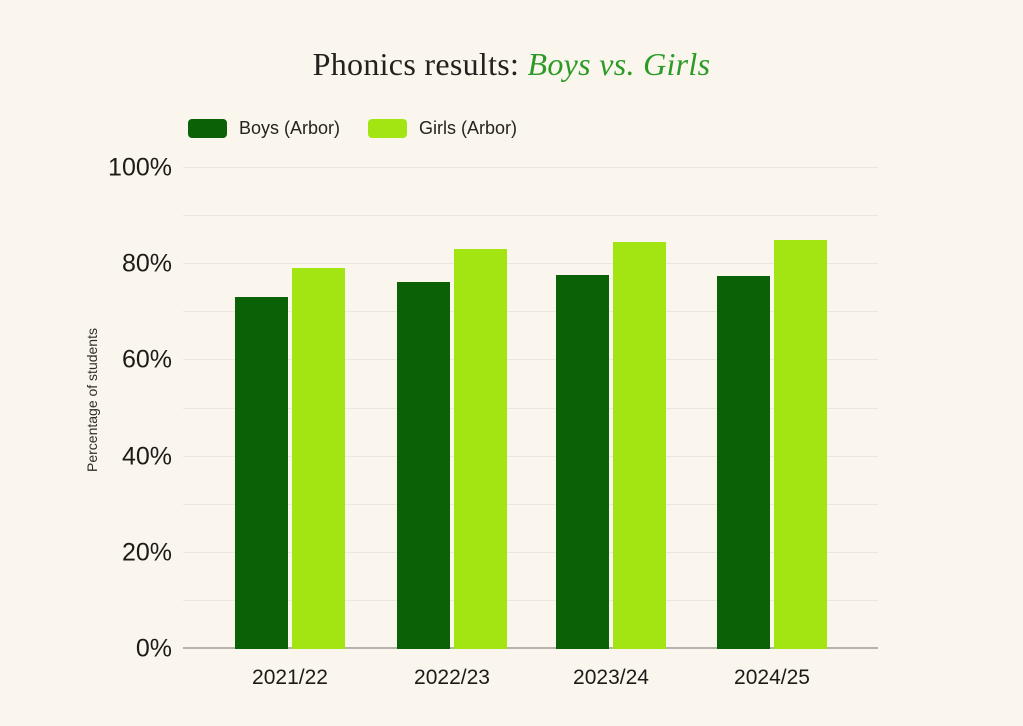 The height and width of the screenshot is (726, 1023). What do you see at coordinates (639, 445) in the screenshot?
I see `bar-girls-2023/24` at bounding box center [639, 445].